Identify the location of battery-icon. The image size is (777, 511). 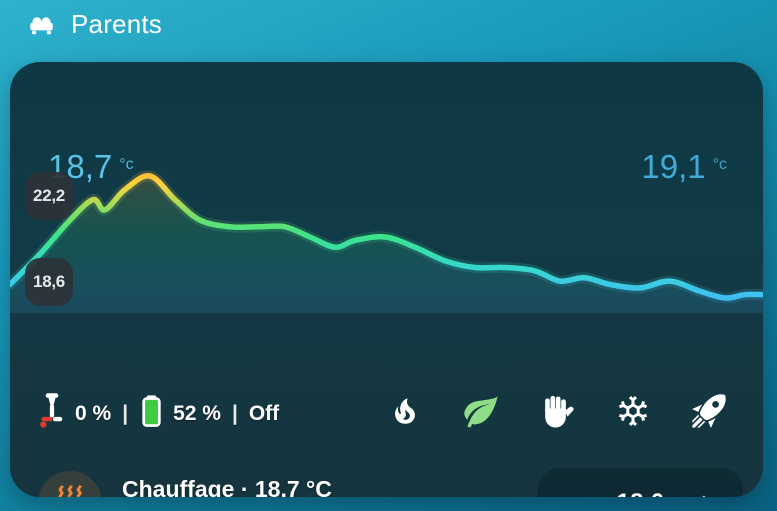
(151, 414).